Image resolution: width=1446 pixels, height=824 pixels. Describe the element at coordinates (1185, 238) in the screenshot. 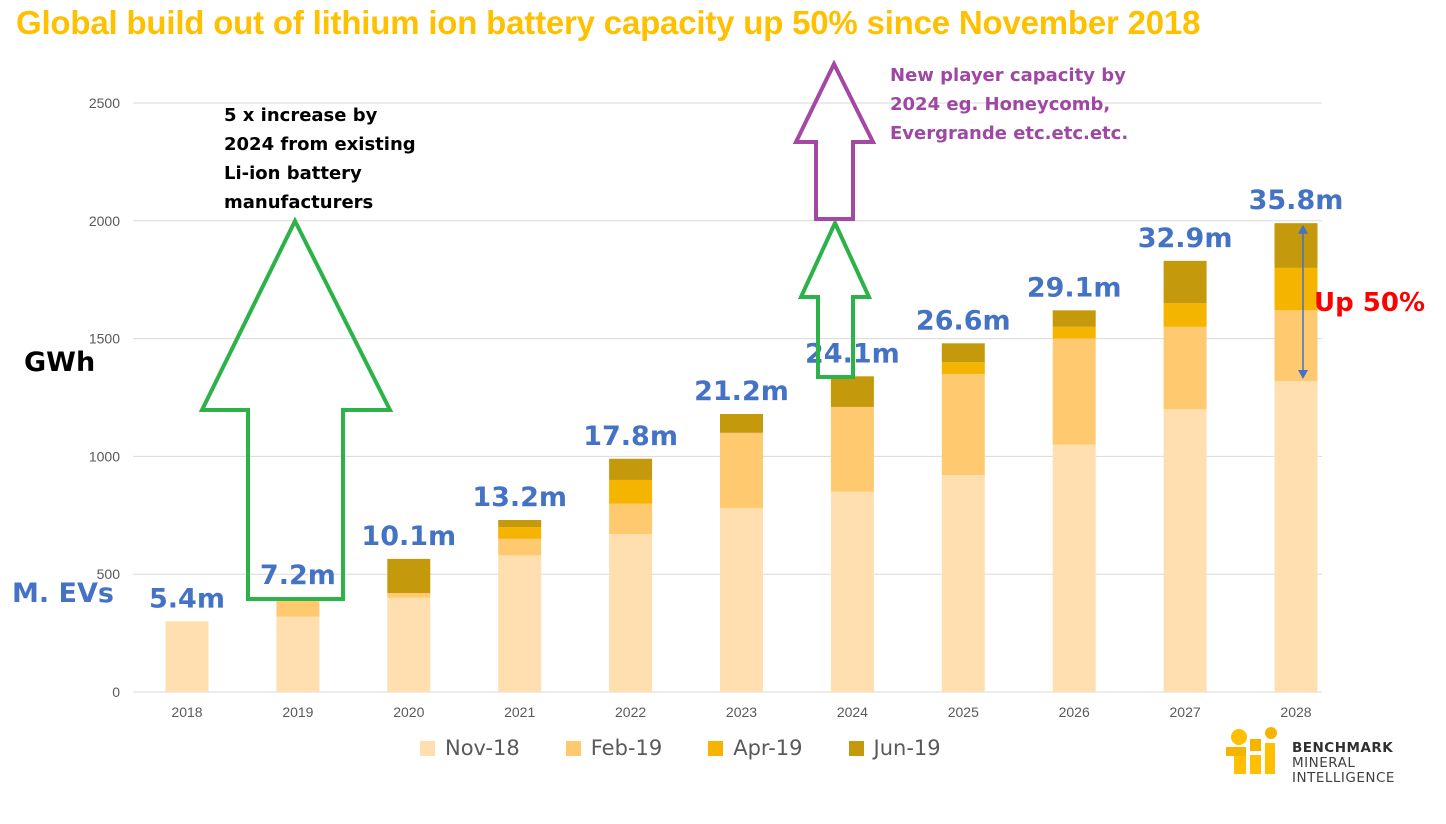

I see `ev-label: 32.9m` at that location.